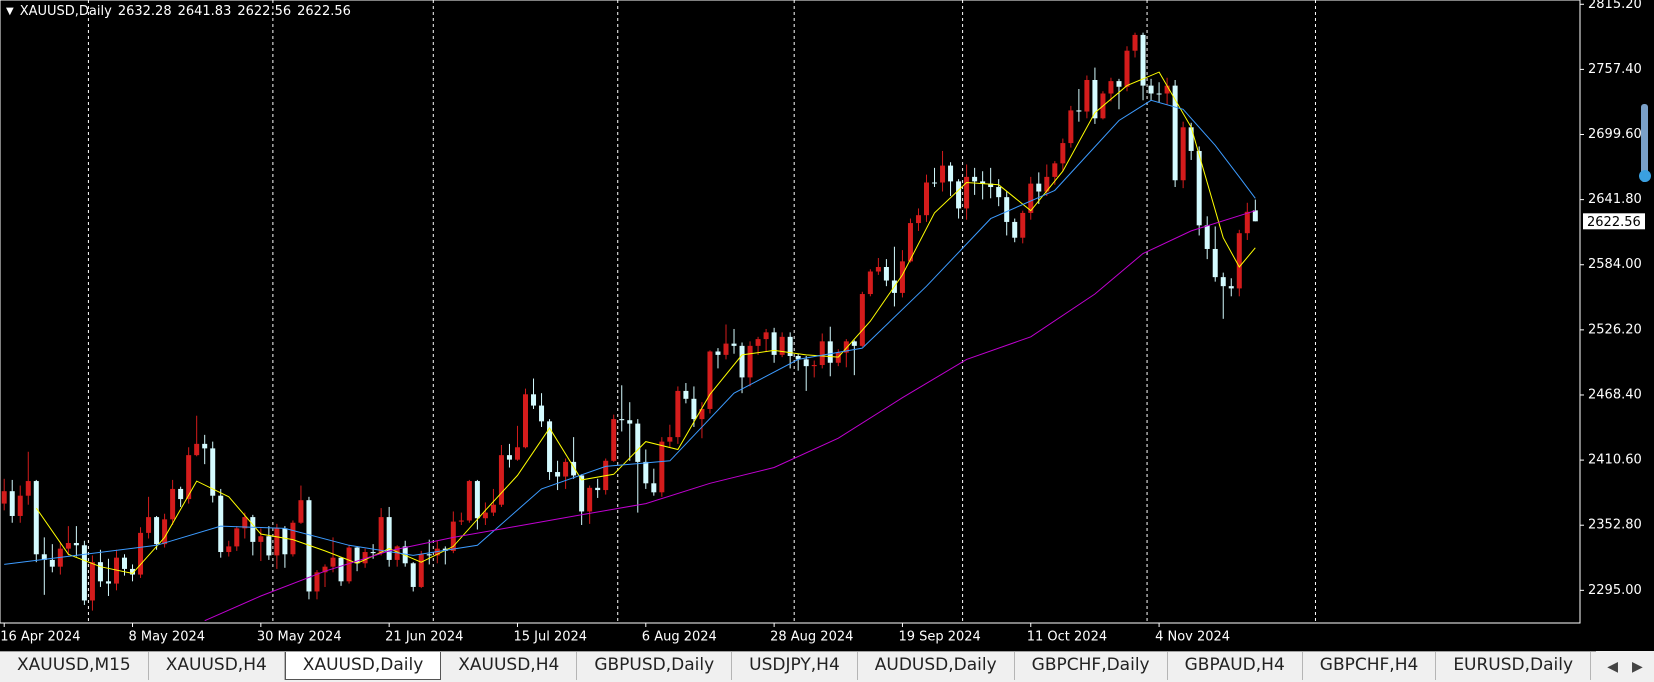 This screenshot has height=682, width=1654. Describe the element at coordinates (1615, 6) in the screenshot. I see `y-tick-label: 2815.20` at that location.